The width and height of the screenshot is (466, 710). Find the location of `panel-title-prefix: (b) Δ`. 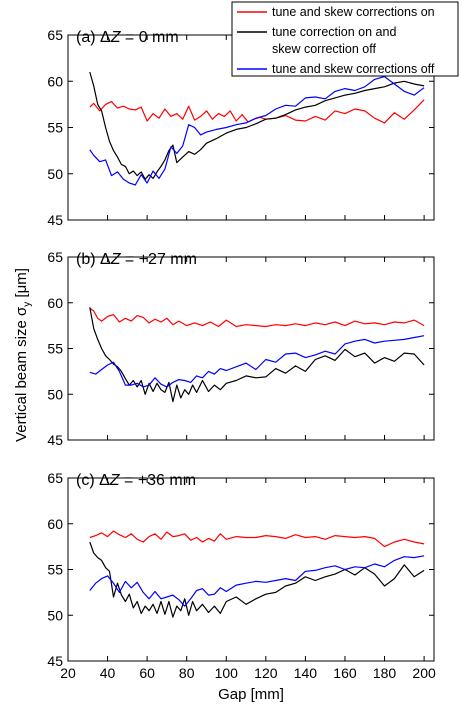

panel-title-prefix: (b) Δ is located at coordinates (93, 259).